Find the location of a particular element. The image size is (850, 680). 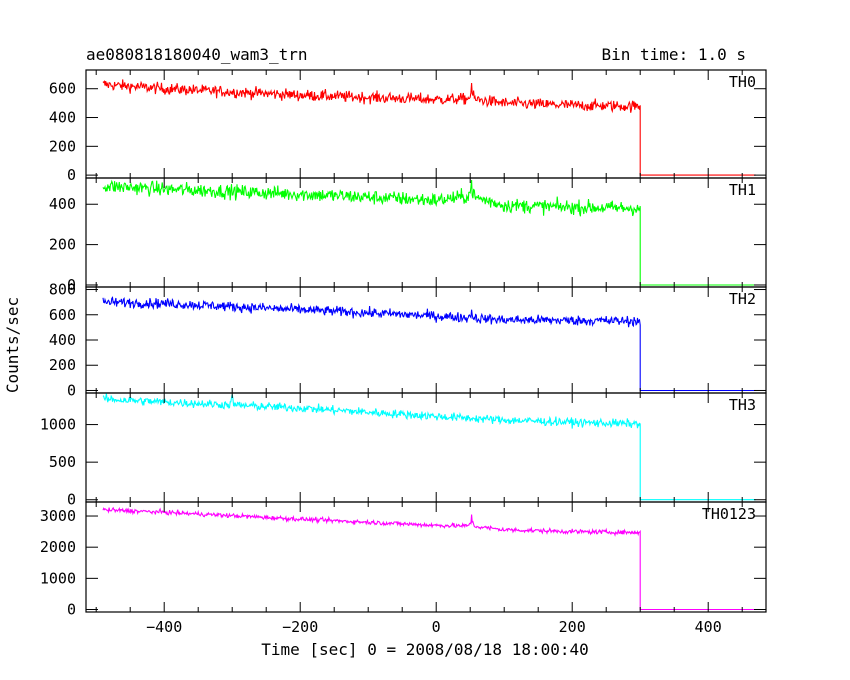

panel-th3: 0 500 1000 TH3 is located at coordinates (403, 450).